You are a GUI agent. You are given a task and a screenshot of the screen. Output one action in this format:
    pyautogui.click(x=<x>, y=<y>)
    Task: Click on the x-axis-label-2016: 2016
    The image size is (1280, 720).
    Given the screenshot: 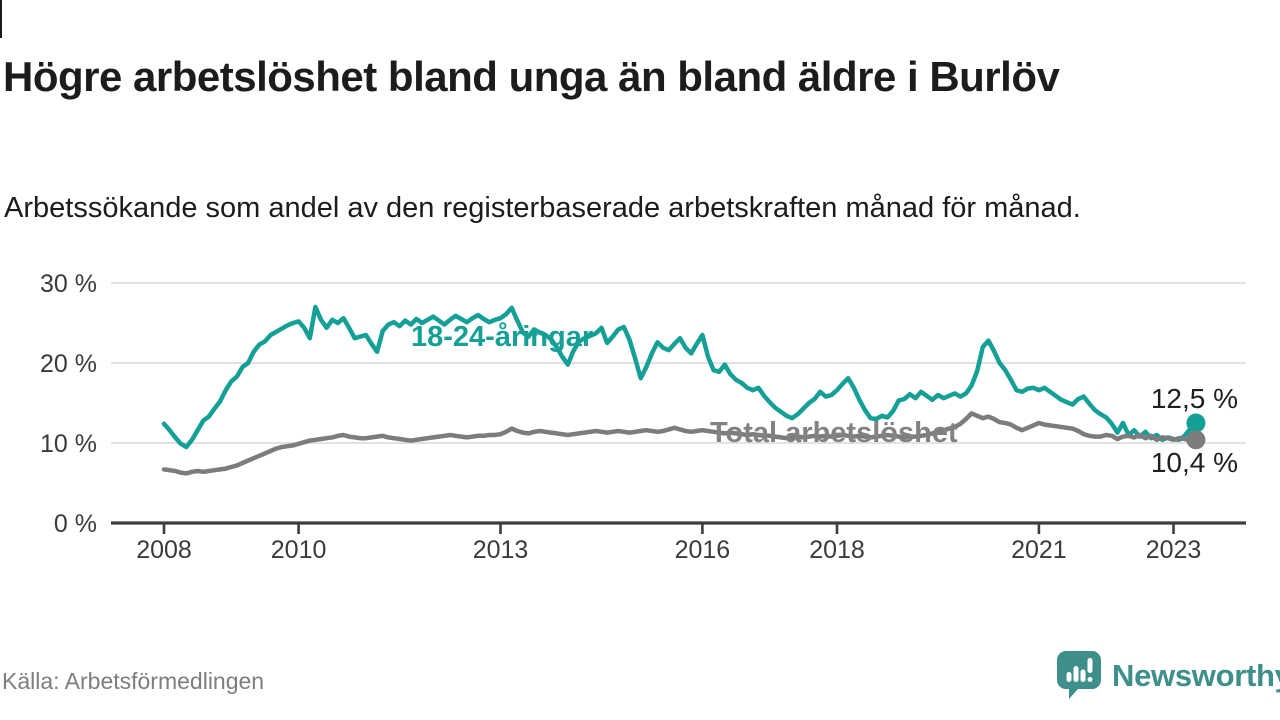 What is the action you would take?
    pyautogui.click(x=703, y=550)
    